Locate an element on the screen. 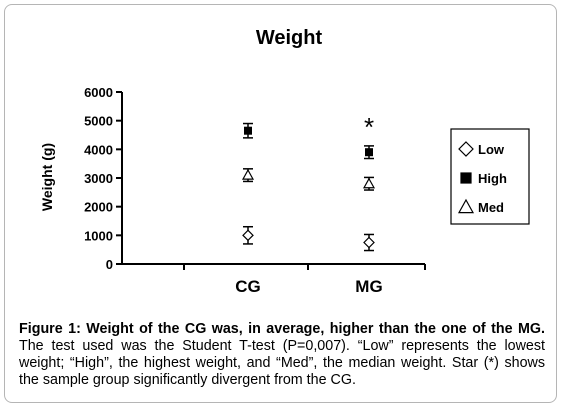 The image size is (563, 408). y-tick-label: 5000 is located at coordinates (98, 121).